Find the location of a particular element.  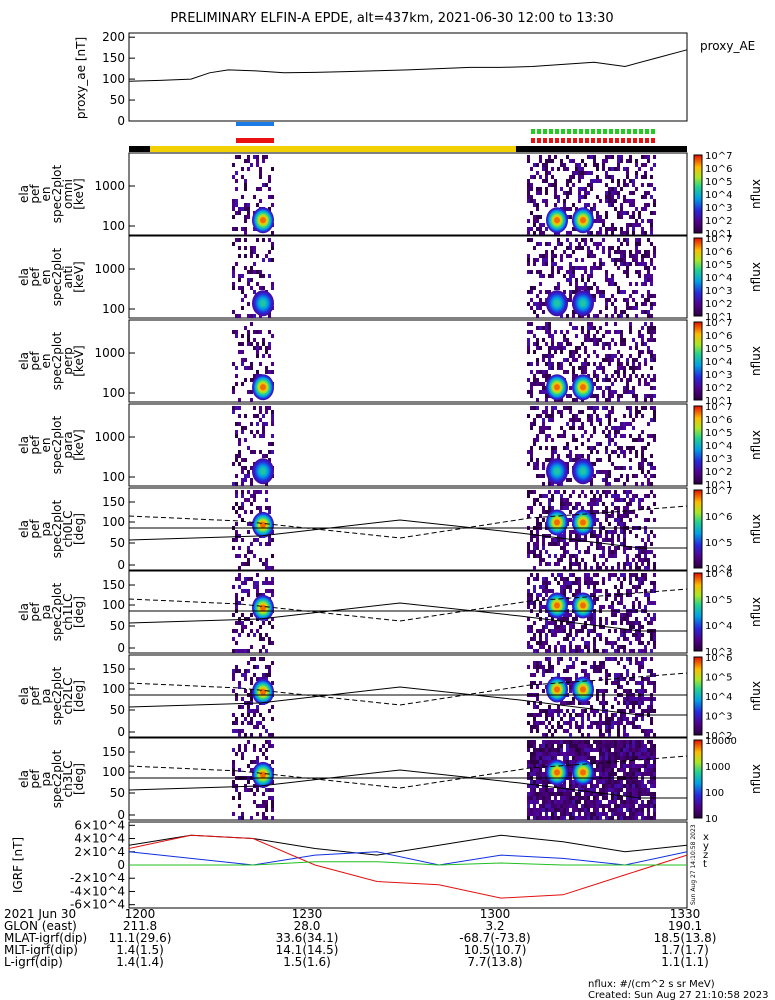

igrf-ytick-label: -4×10^4 is located at coordinates (97, 891).